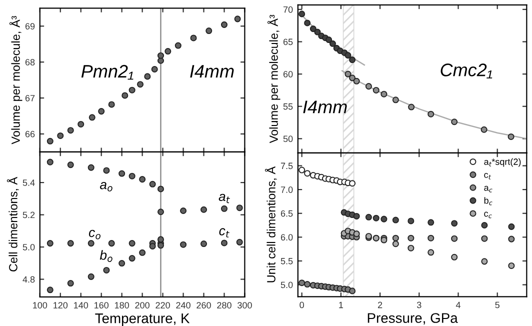  Describe the element at coordinates (288, 139) in the screenshot. I see `y-tick-label: 50` at that location.